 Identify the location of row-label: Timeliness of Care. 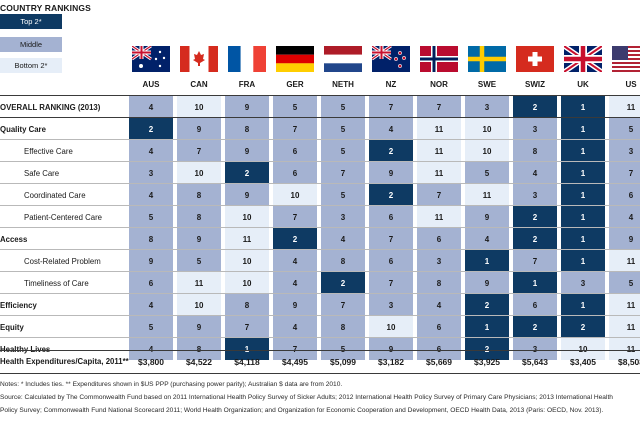
(56, 283).